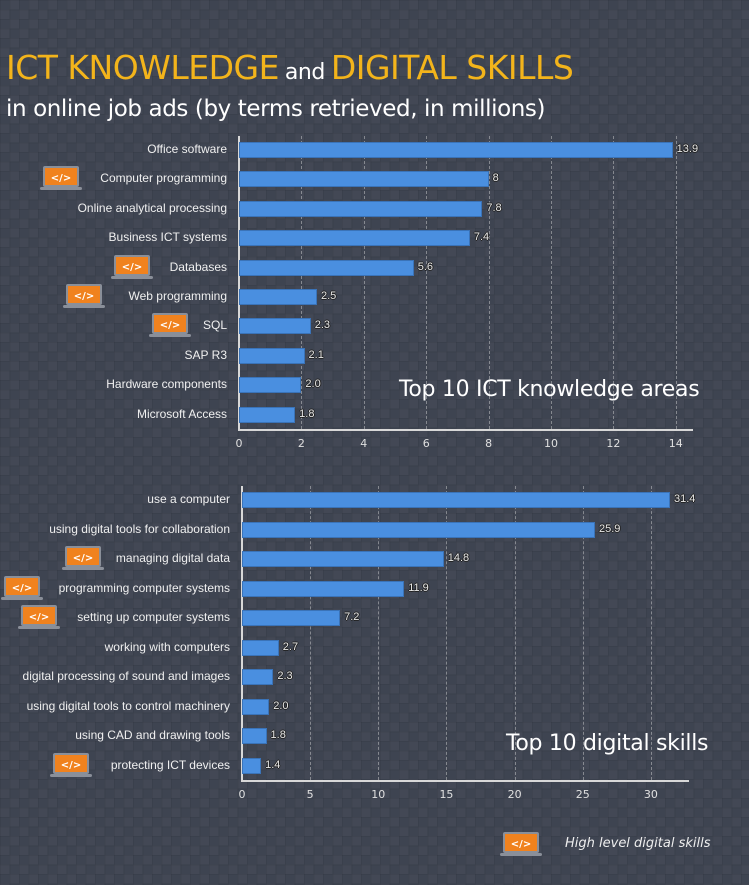 Image resolution: width=749 pixels, height=885 pixels. What do you see at coordinates (446, 794) in the screenshot?
I see `x-tick-label: 15` at bounding box center [446, 794].